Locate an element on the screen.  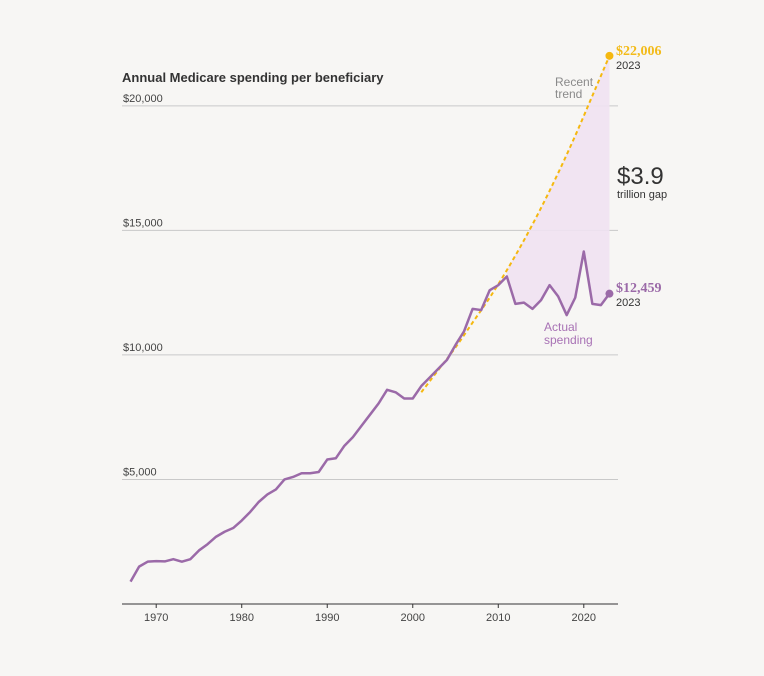
trend-end-point is located at coordinates (609, 55).